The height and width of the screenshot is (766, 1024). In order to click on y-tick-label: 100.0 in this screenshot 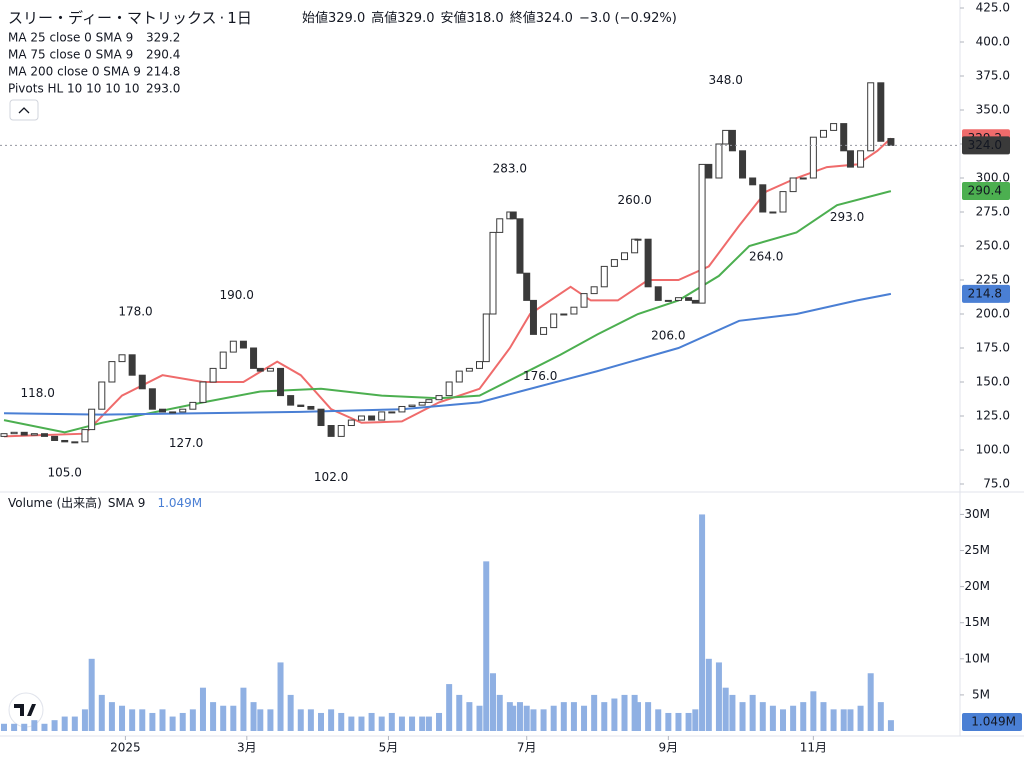, I will do `click(993, 450)`.